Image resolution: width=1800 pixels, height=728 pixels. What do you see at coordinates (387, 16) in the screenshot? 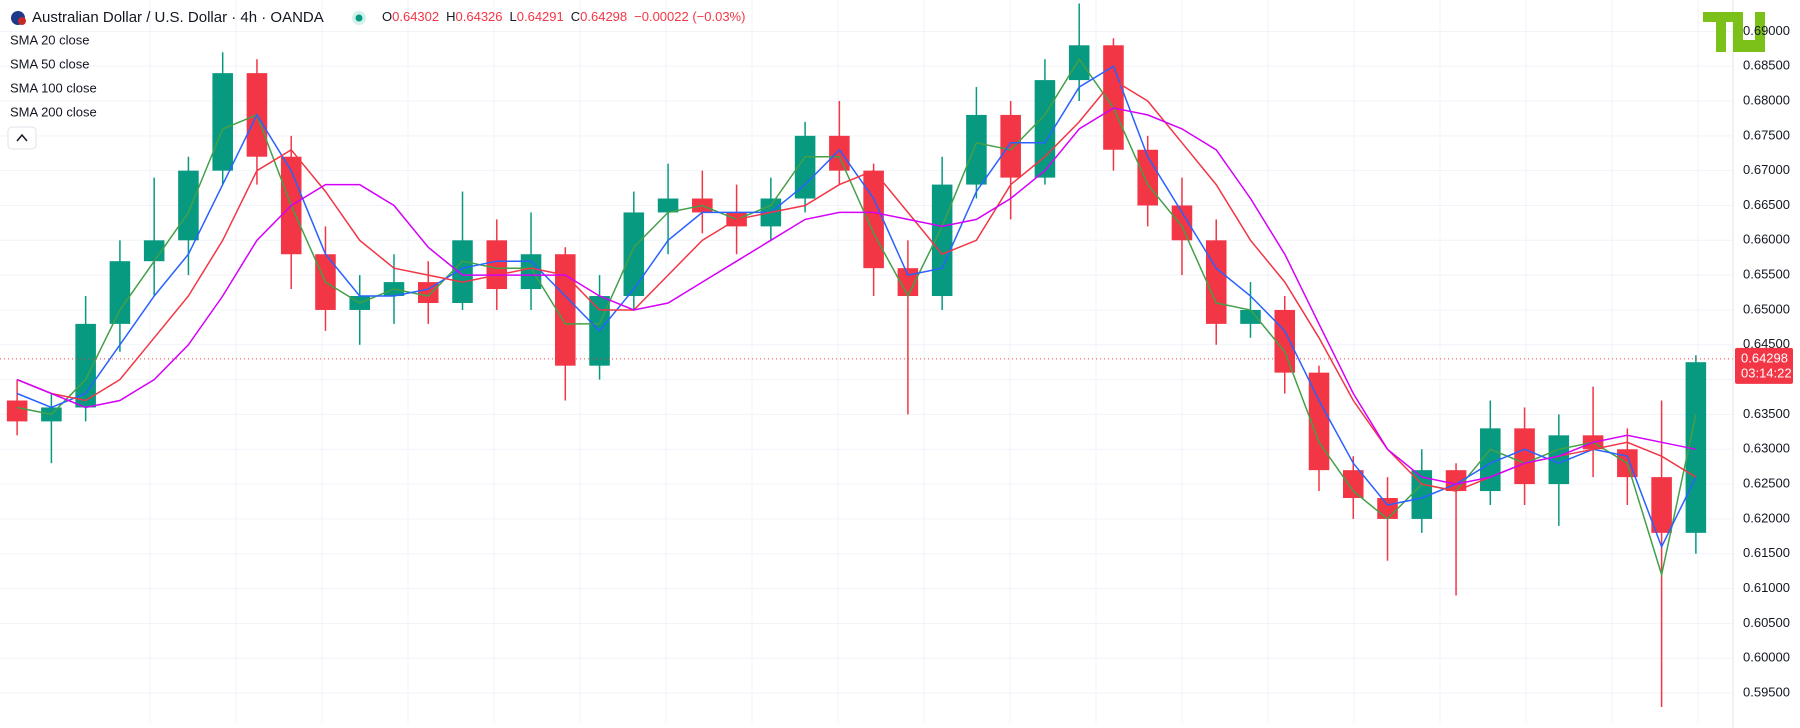
I see `ohlc-label: O` at bounding box center [387, 16].